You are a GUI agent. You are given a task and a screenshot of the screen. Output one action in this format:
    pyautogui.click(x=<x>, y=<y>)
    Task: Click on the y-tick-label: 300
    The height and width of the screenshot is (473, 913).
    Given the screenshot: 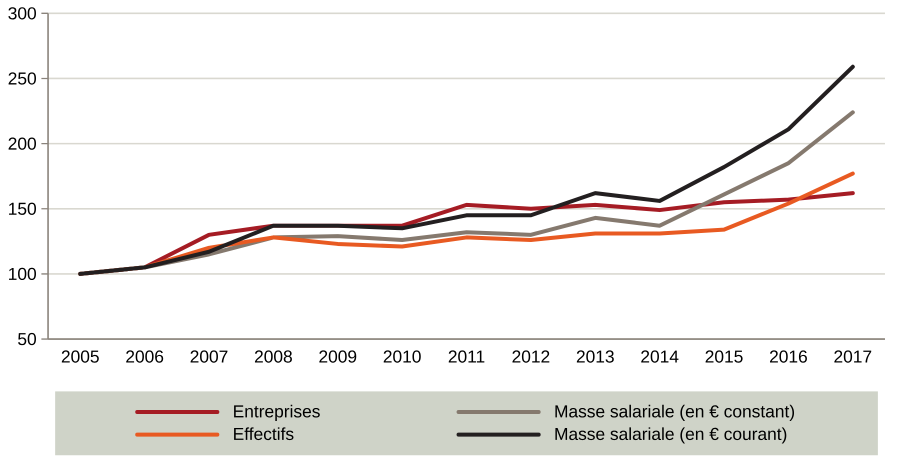 What is the action you would take?
    pyautogui.click(x=22, y=13)
    